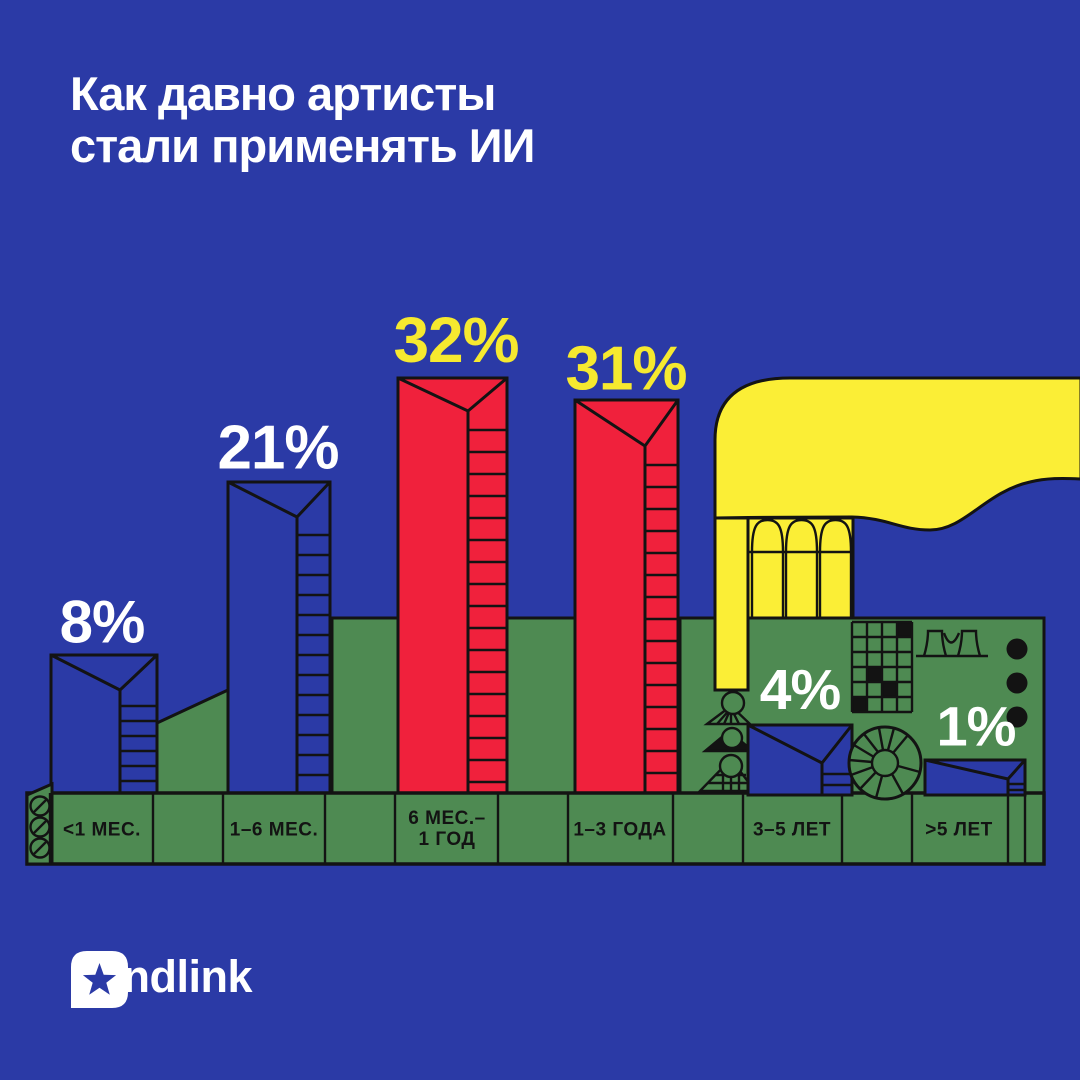 The height and width of the screenshot is (1080, 1080). I want to click on axis-label-1-6months: 1–6 МЕС., so click(274, 830).